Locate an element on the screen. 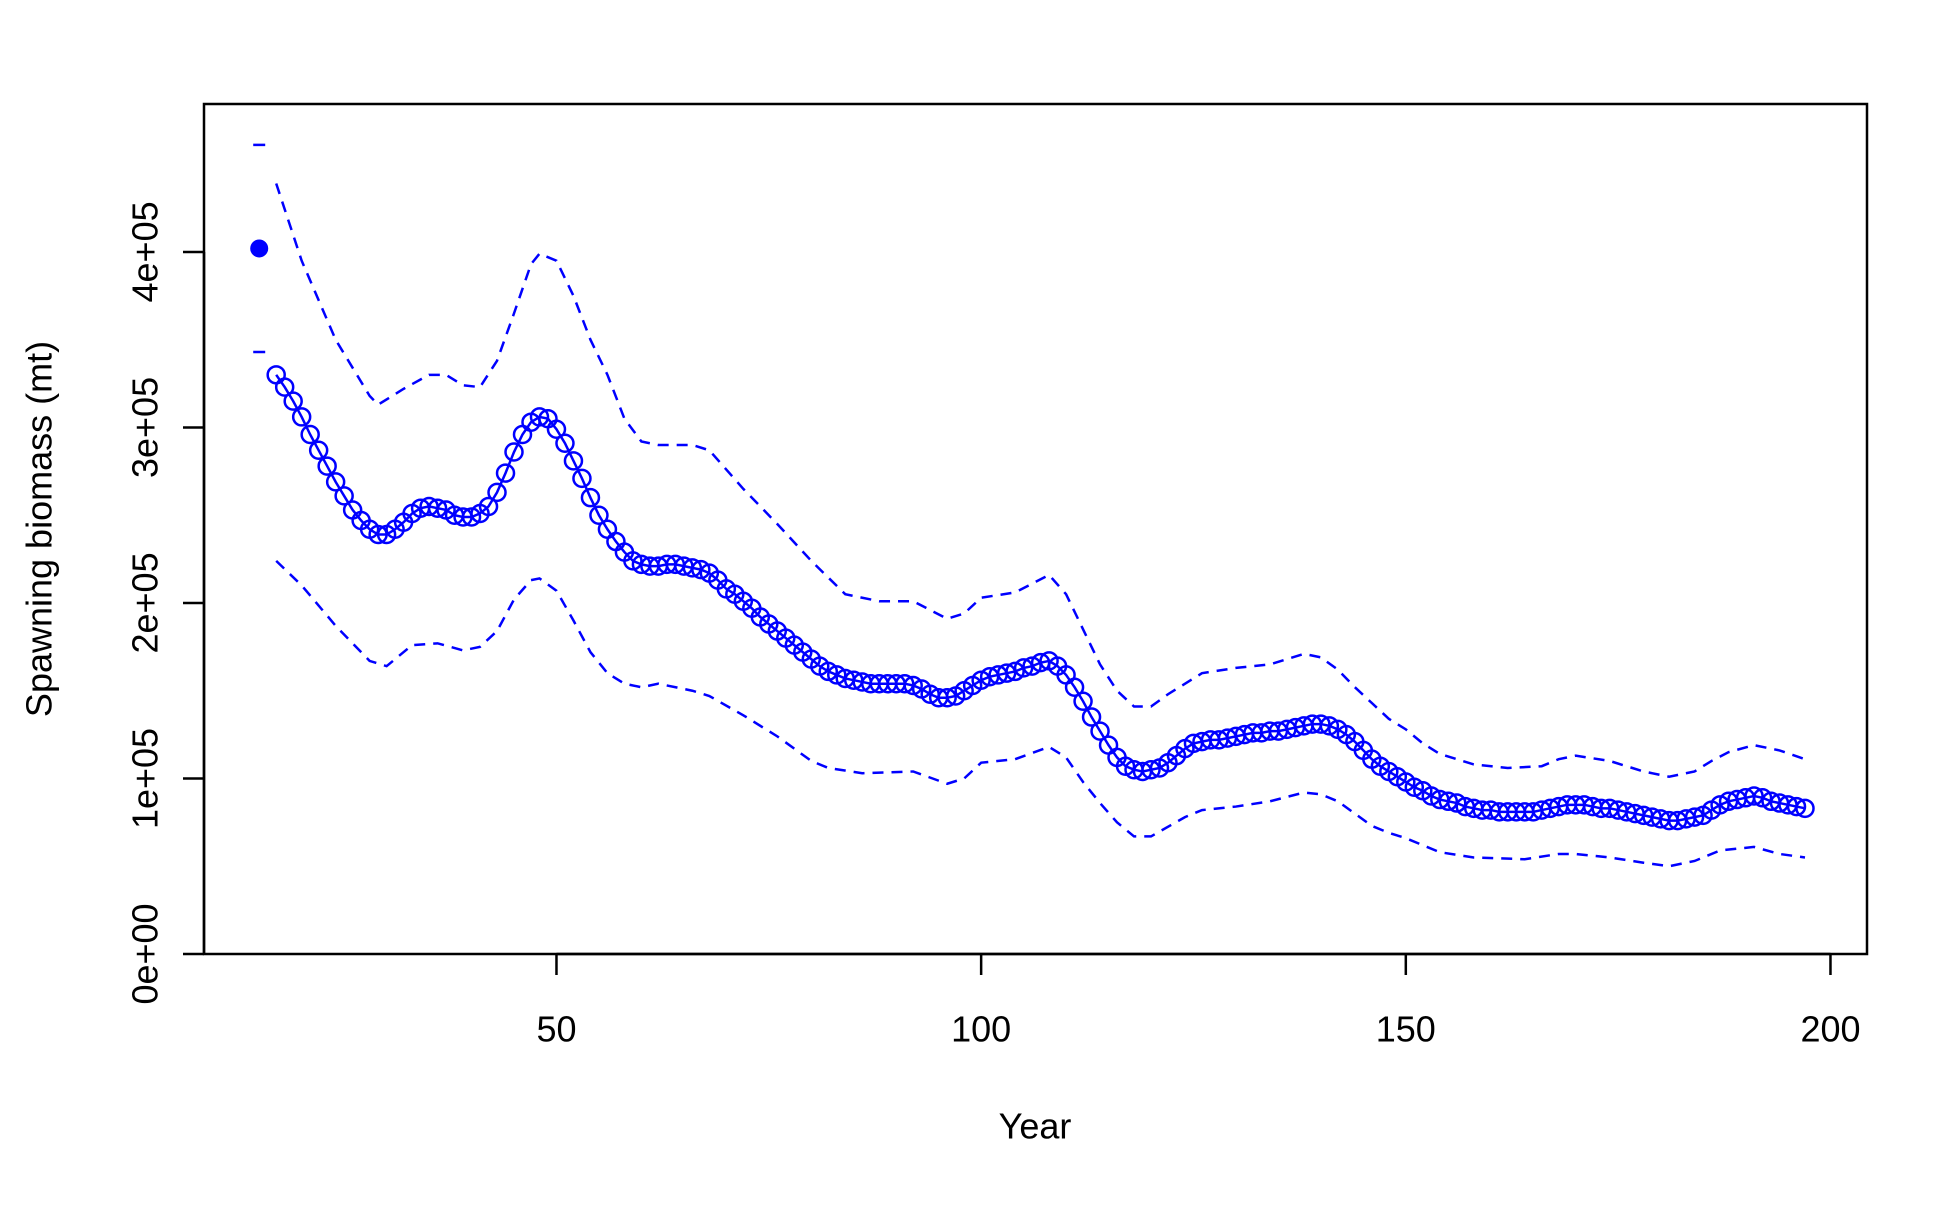 The image size is (1950, 1205). virgin-point is located at coordinates (259, 248).